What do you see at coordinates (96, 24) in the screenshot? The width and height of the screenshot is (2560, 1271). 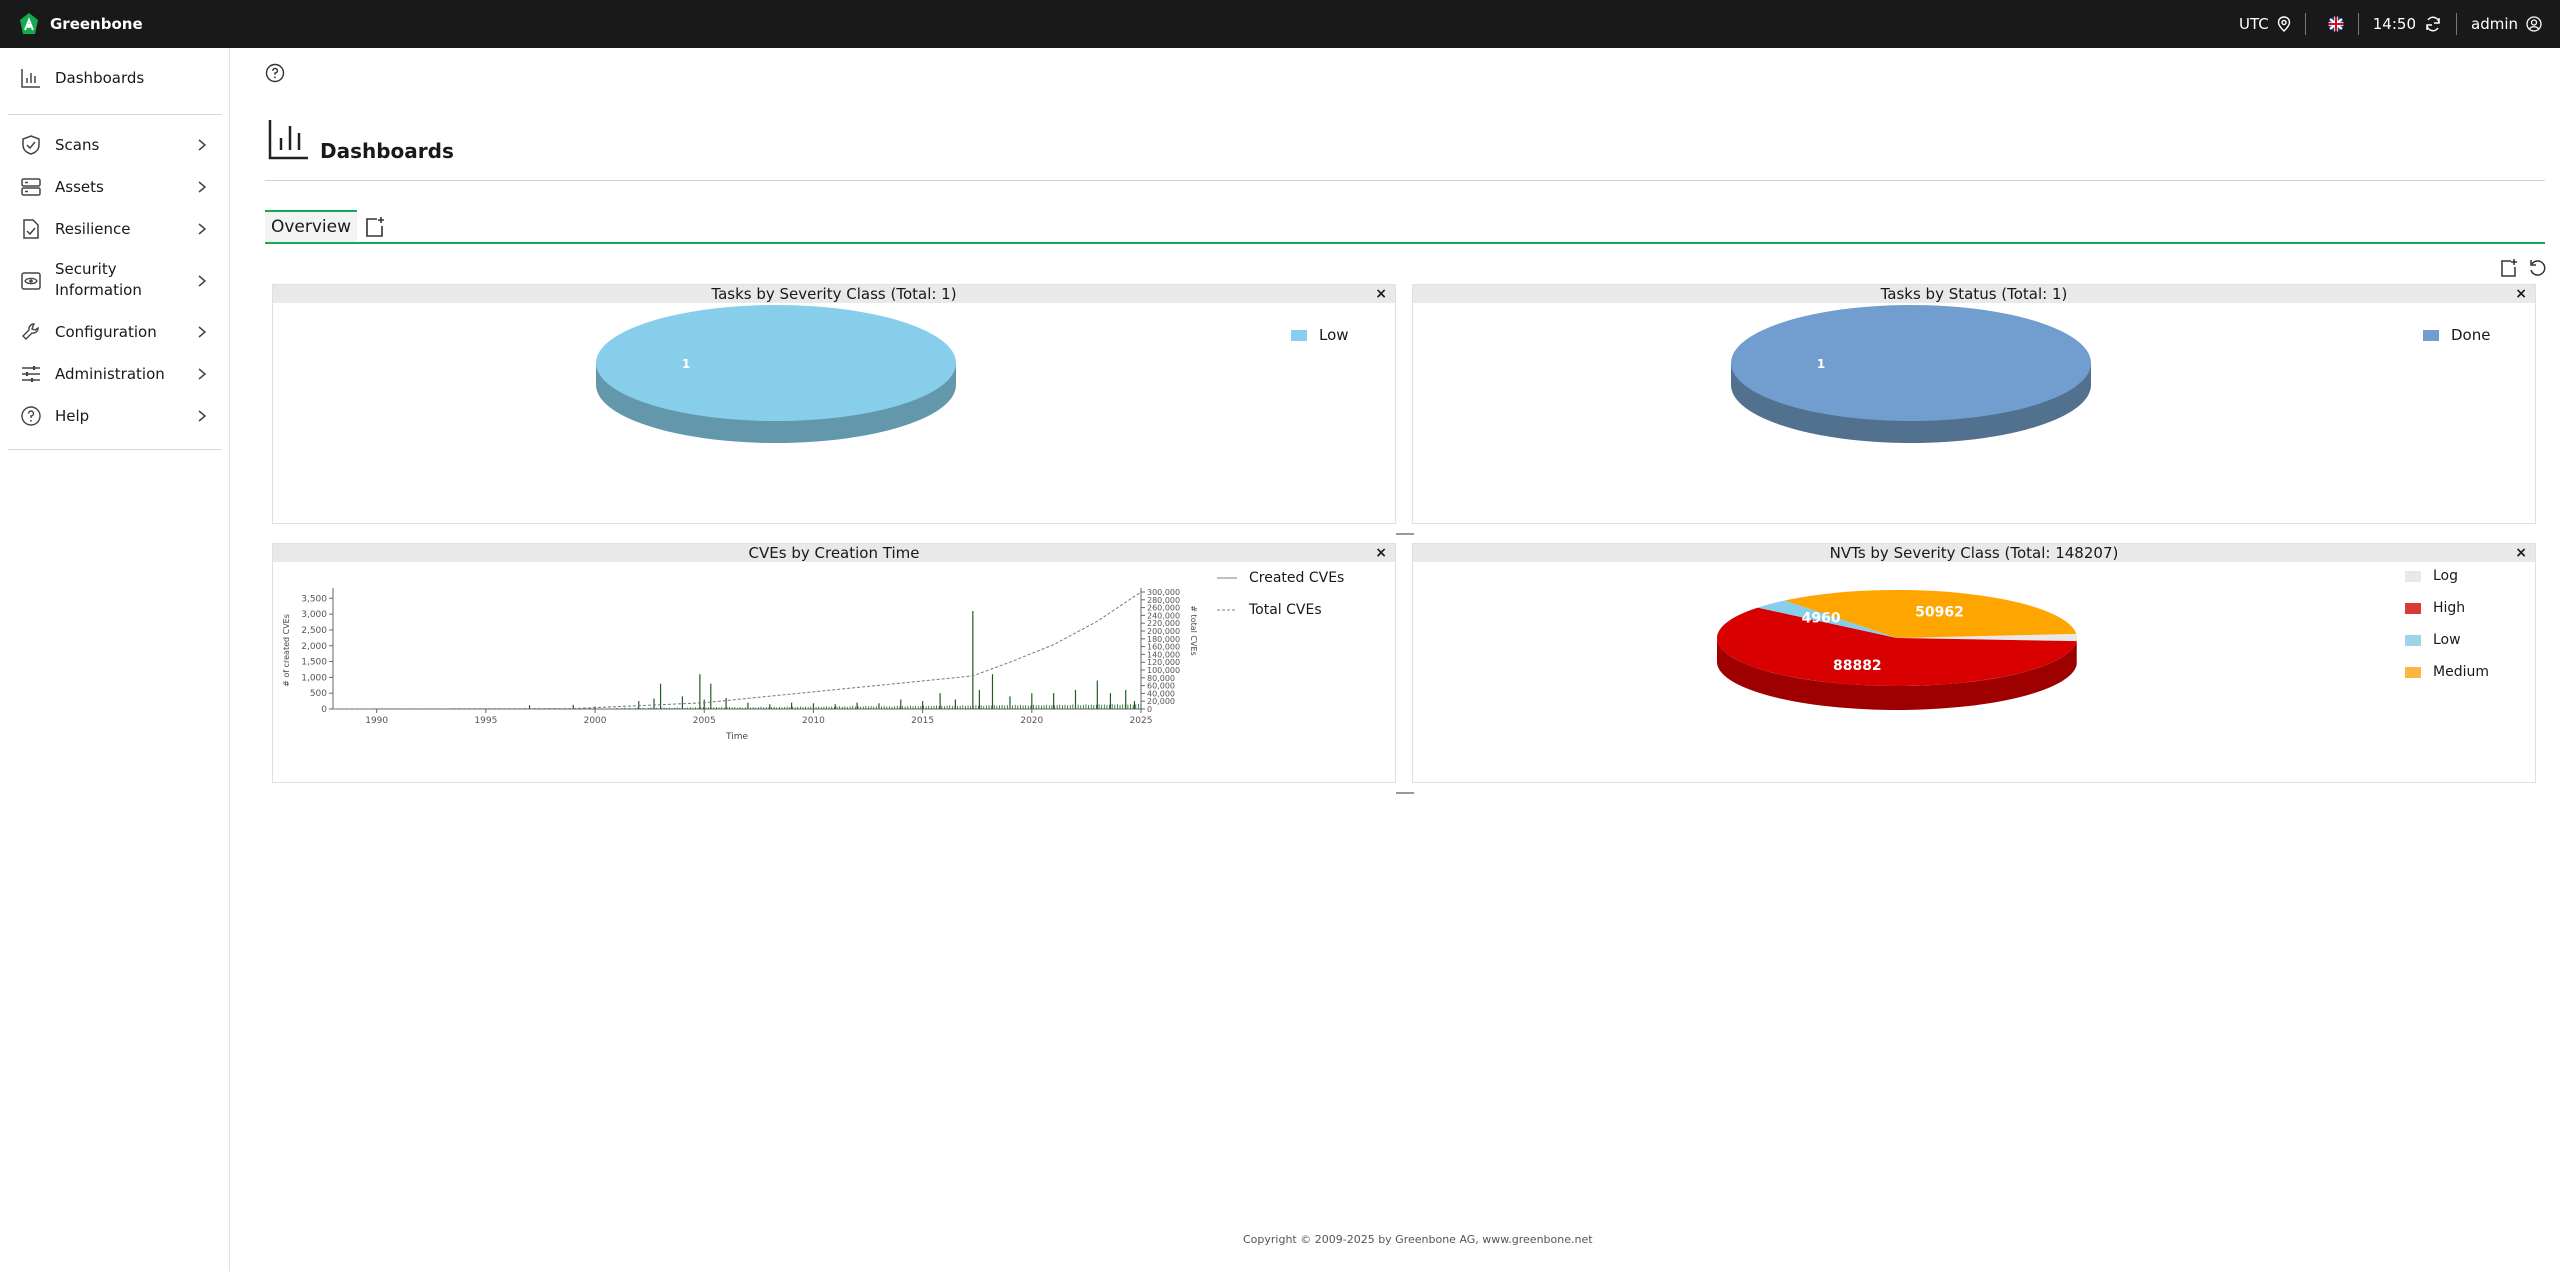 I see `brand-name: Greenbone` at bounding box center [96, 24].